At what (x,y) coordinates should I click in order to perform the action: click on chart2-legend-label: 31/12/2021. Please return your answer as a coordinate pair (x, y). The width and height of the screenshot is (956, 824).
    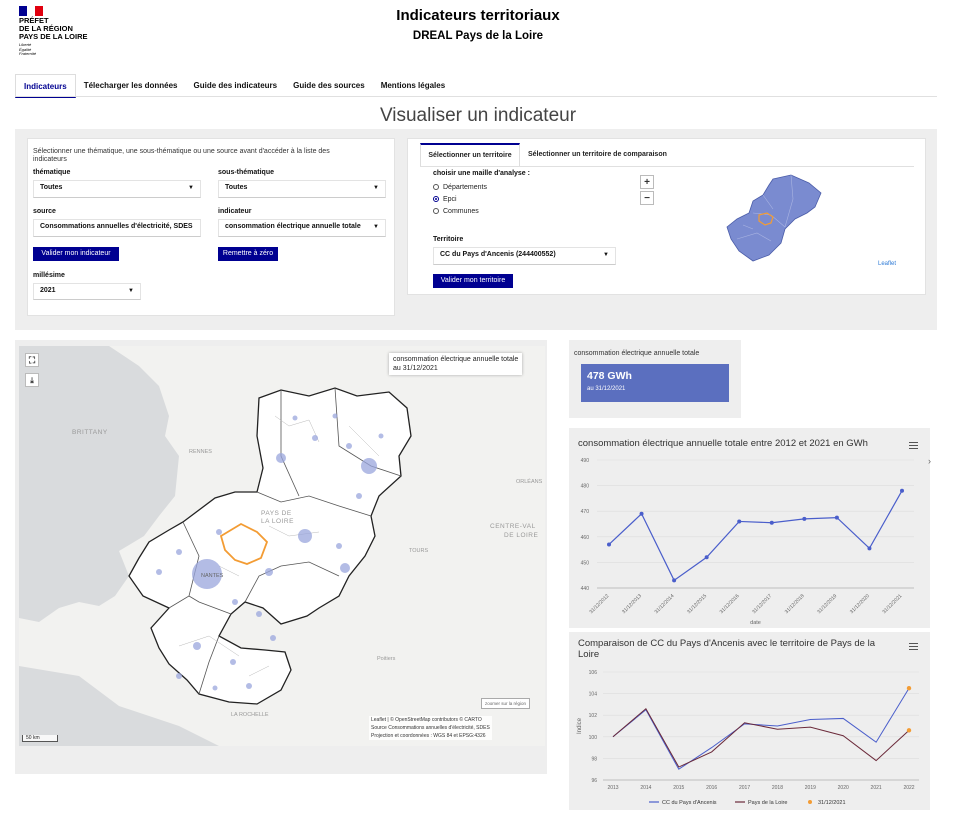
    Looking at the image, I should click on (832, 803).